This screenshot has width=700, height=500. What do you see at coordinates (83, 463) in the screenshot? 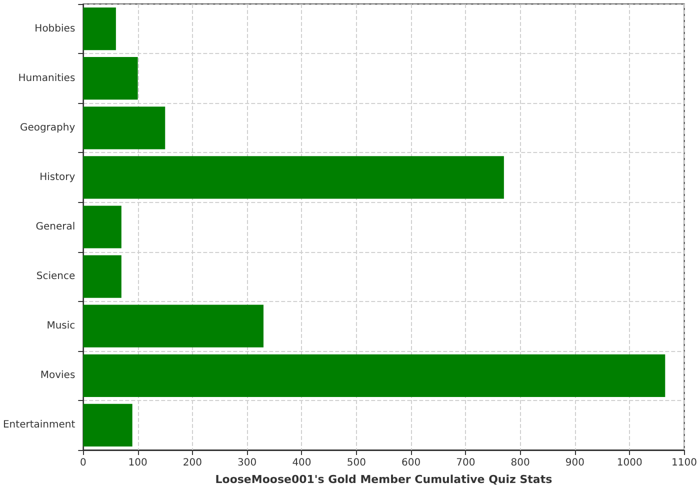
I see `x-tick-label: 0` at bounding box center [83, 463].